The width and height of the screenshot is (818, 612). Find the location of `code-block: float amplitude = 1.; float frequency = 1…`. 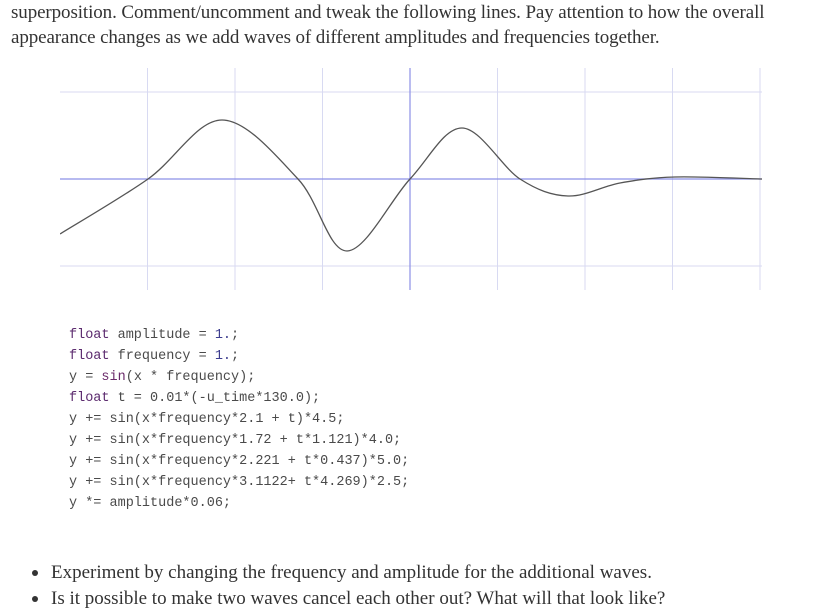

code-block: float amplitude = 1.; float frequency = 1… is located at coordinates (239, 419).